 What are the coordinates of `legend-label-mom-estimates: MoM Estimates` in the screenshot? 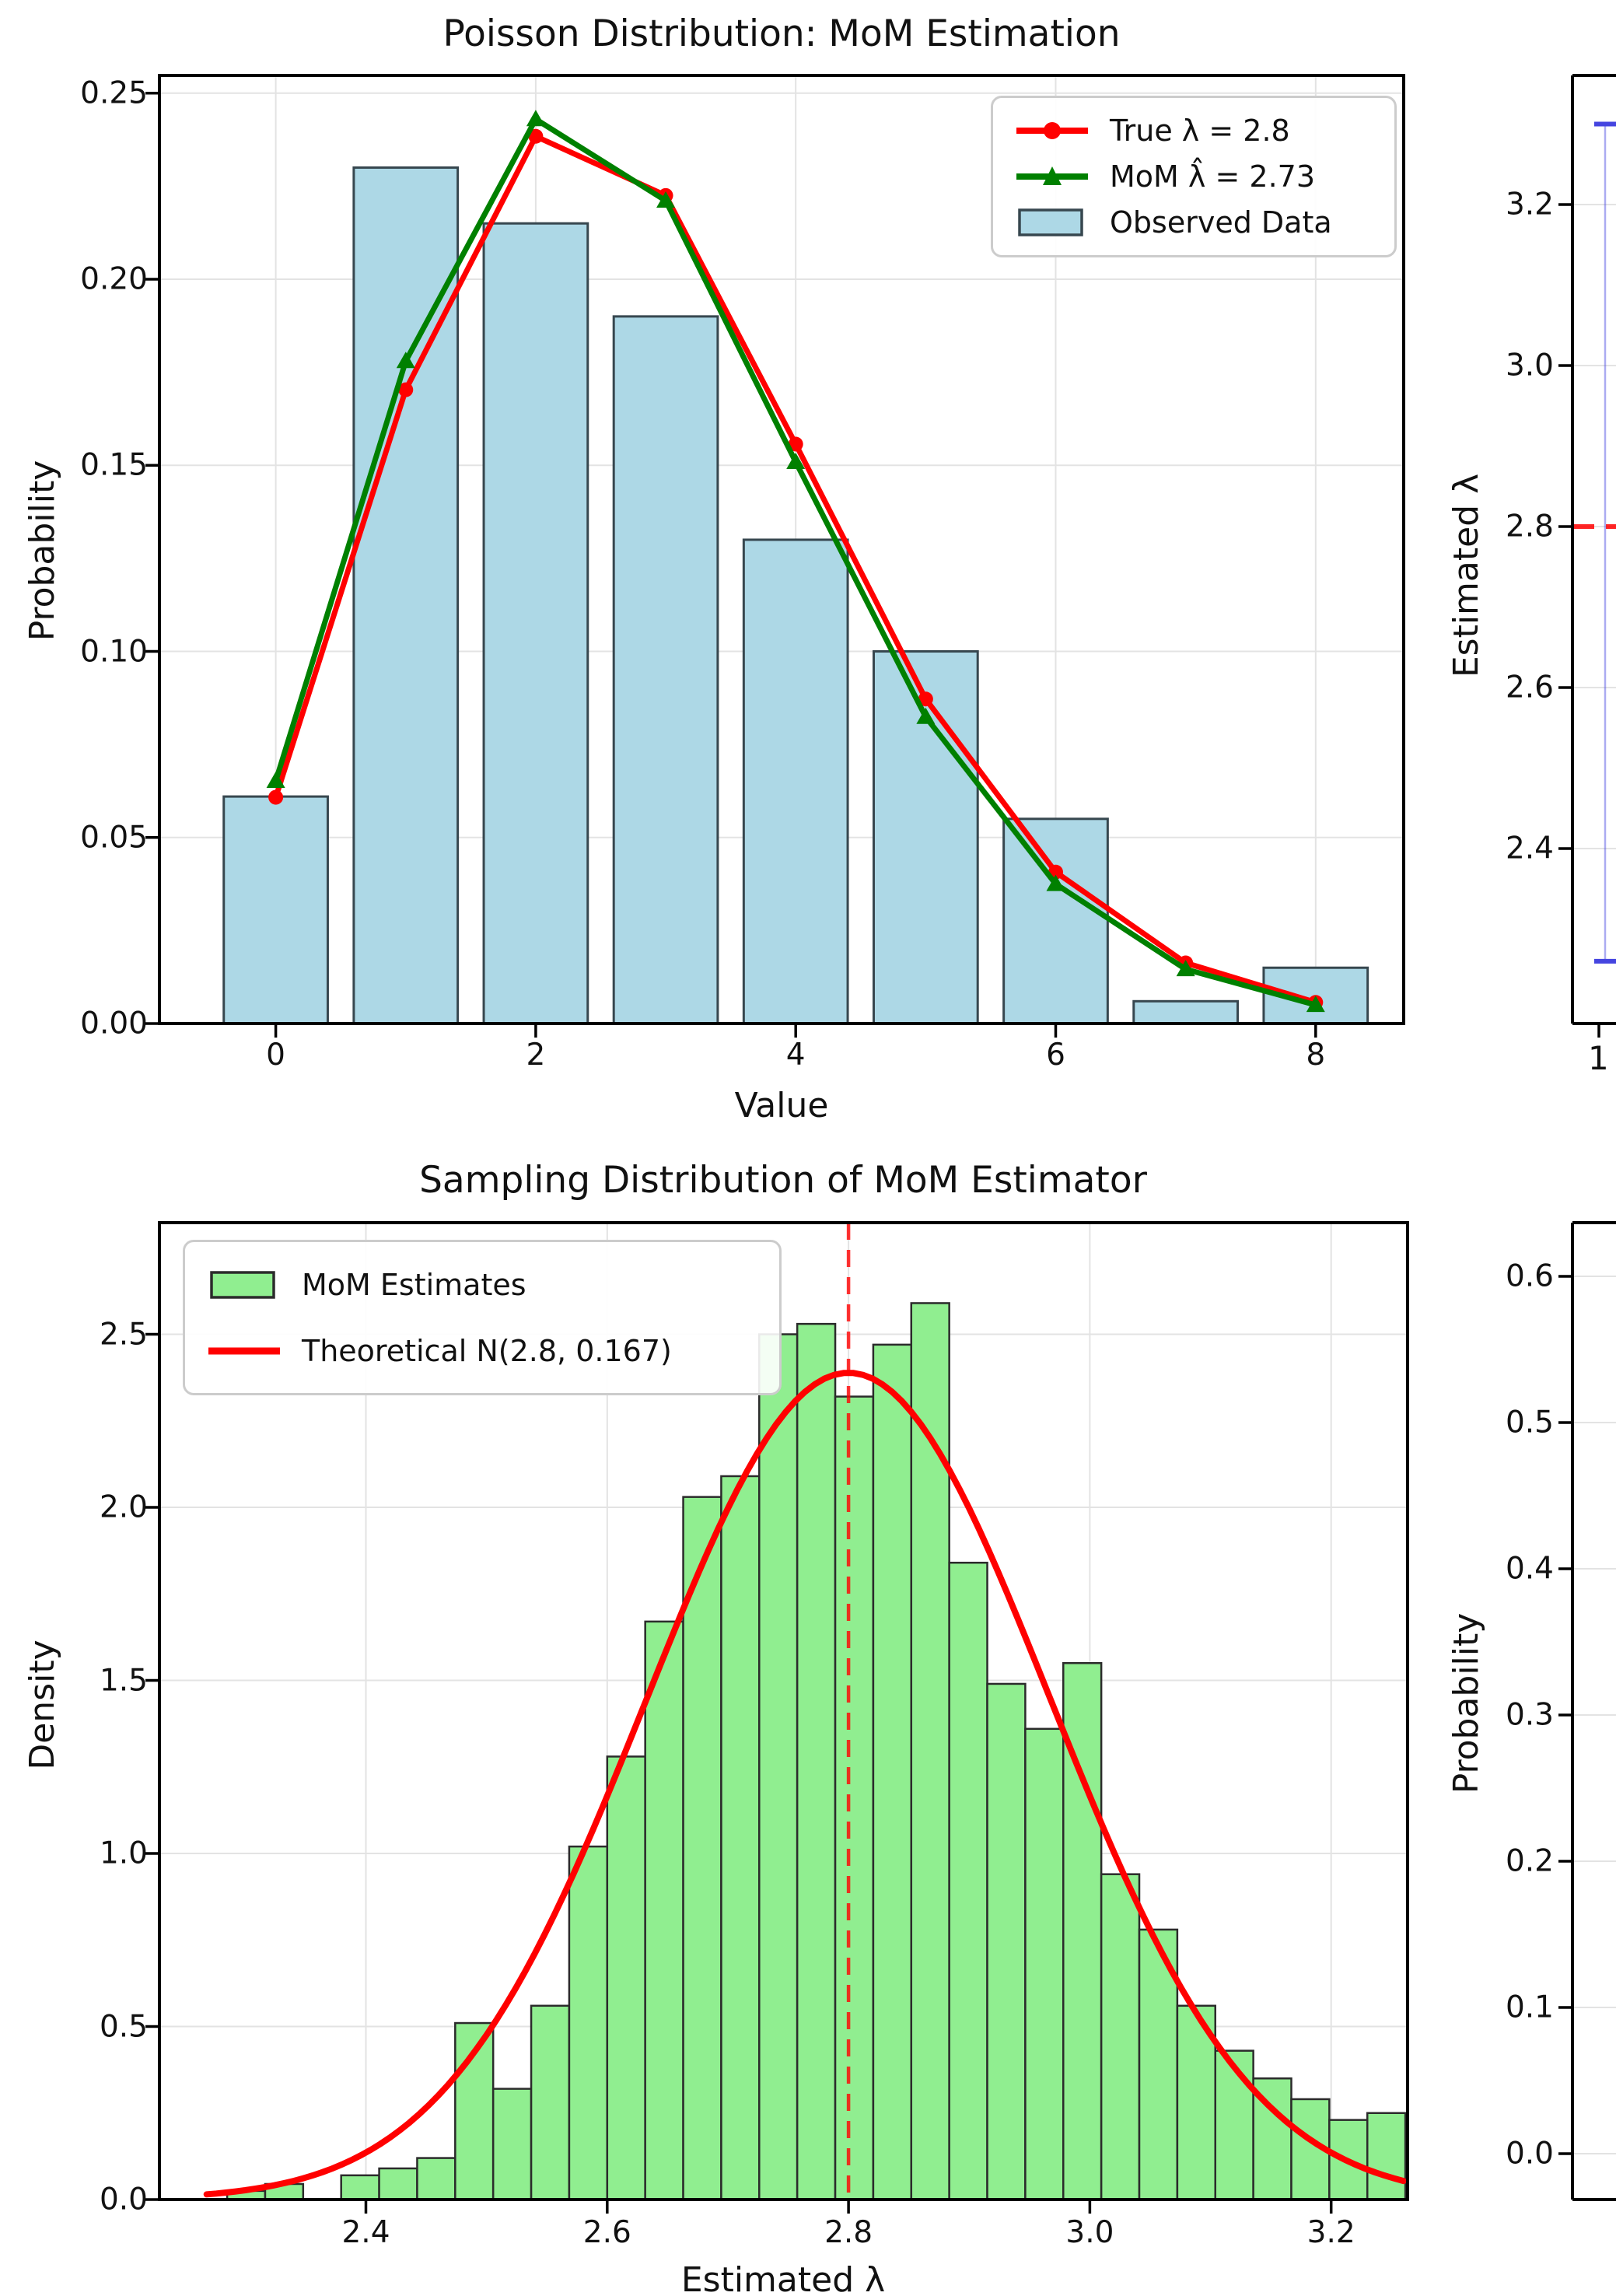 It's located at (414, 1285).